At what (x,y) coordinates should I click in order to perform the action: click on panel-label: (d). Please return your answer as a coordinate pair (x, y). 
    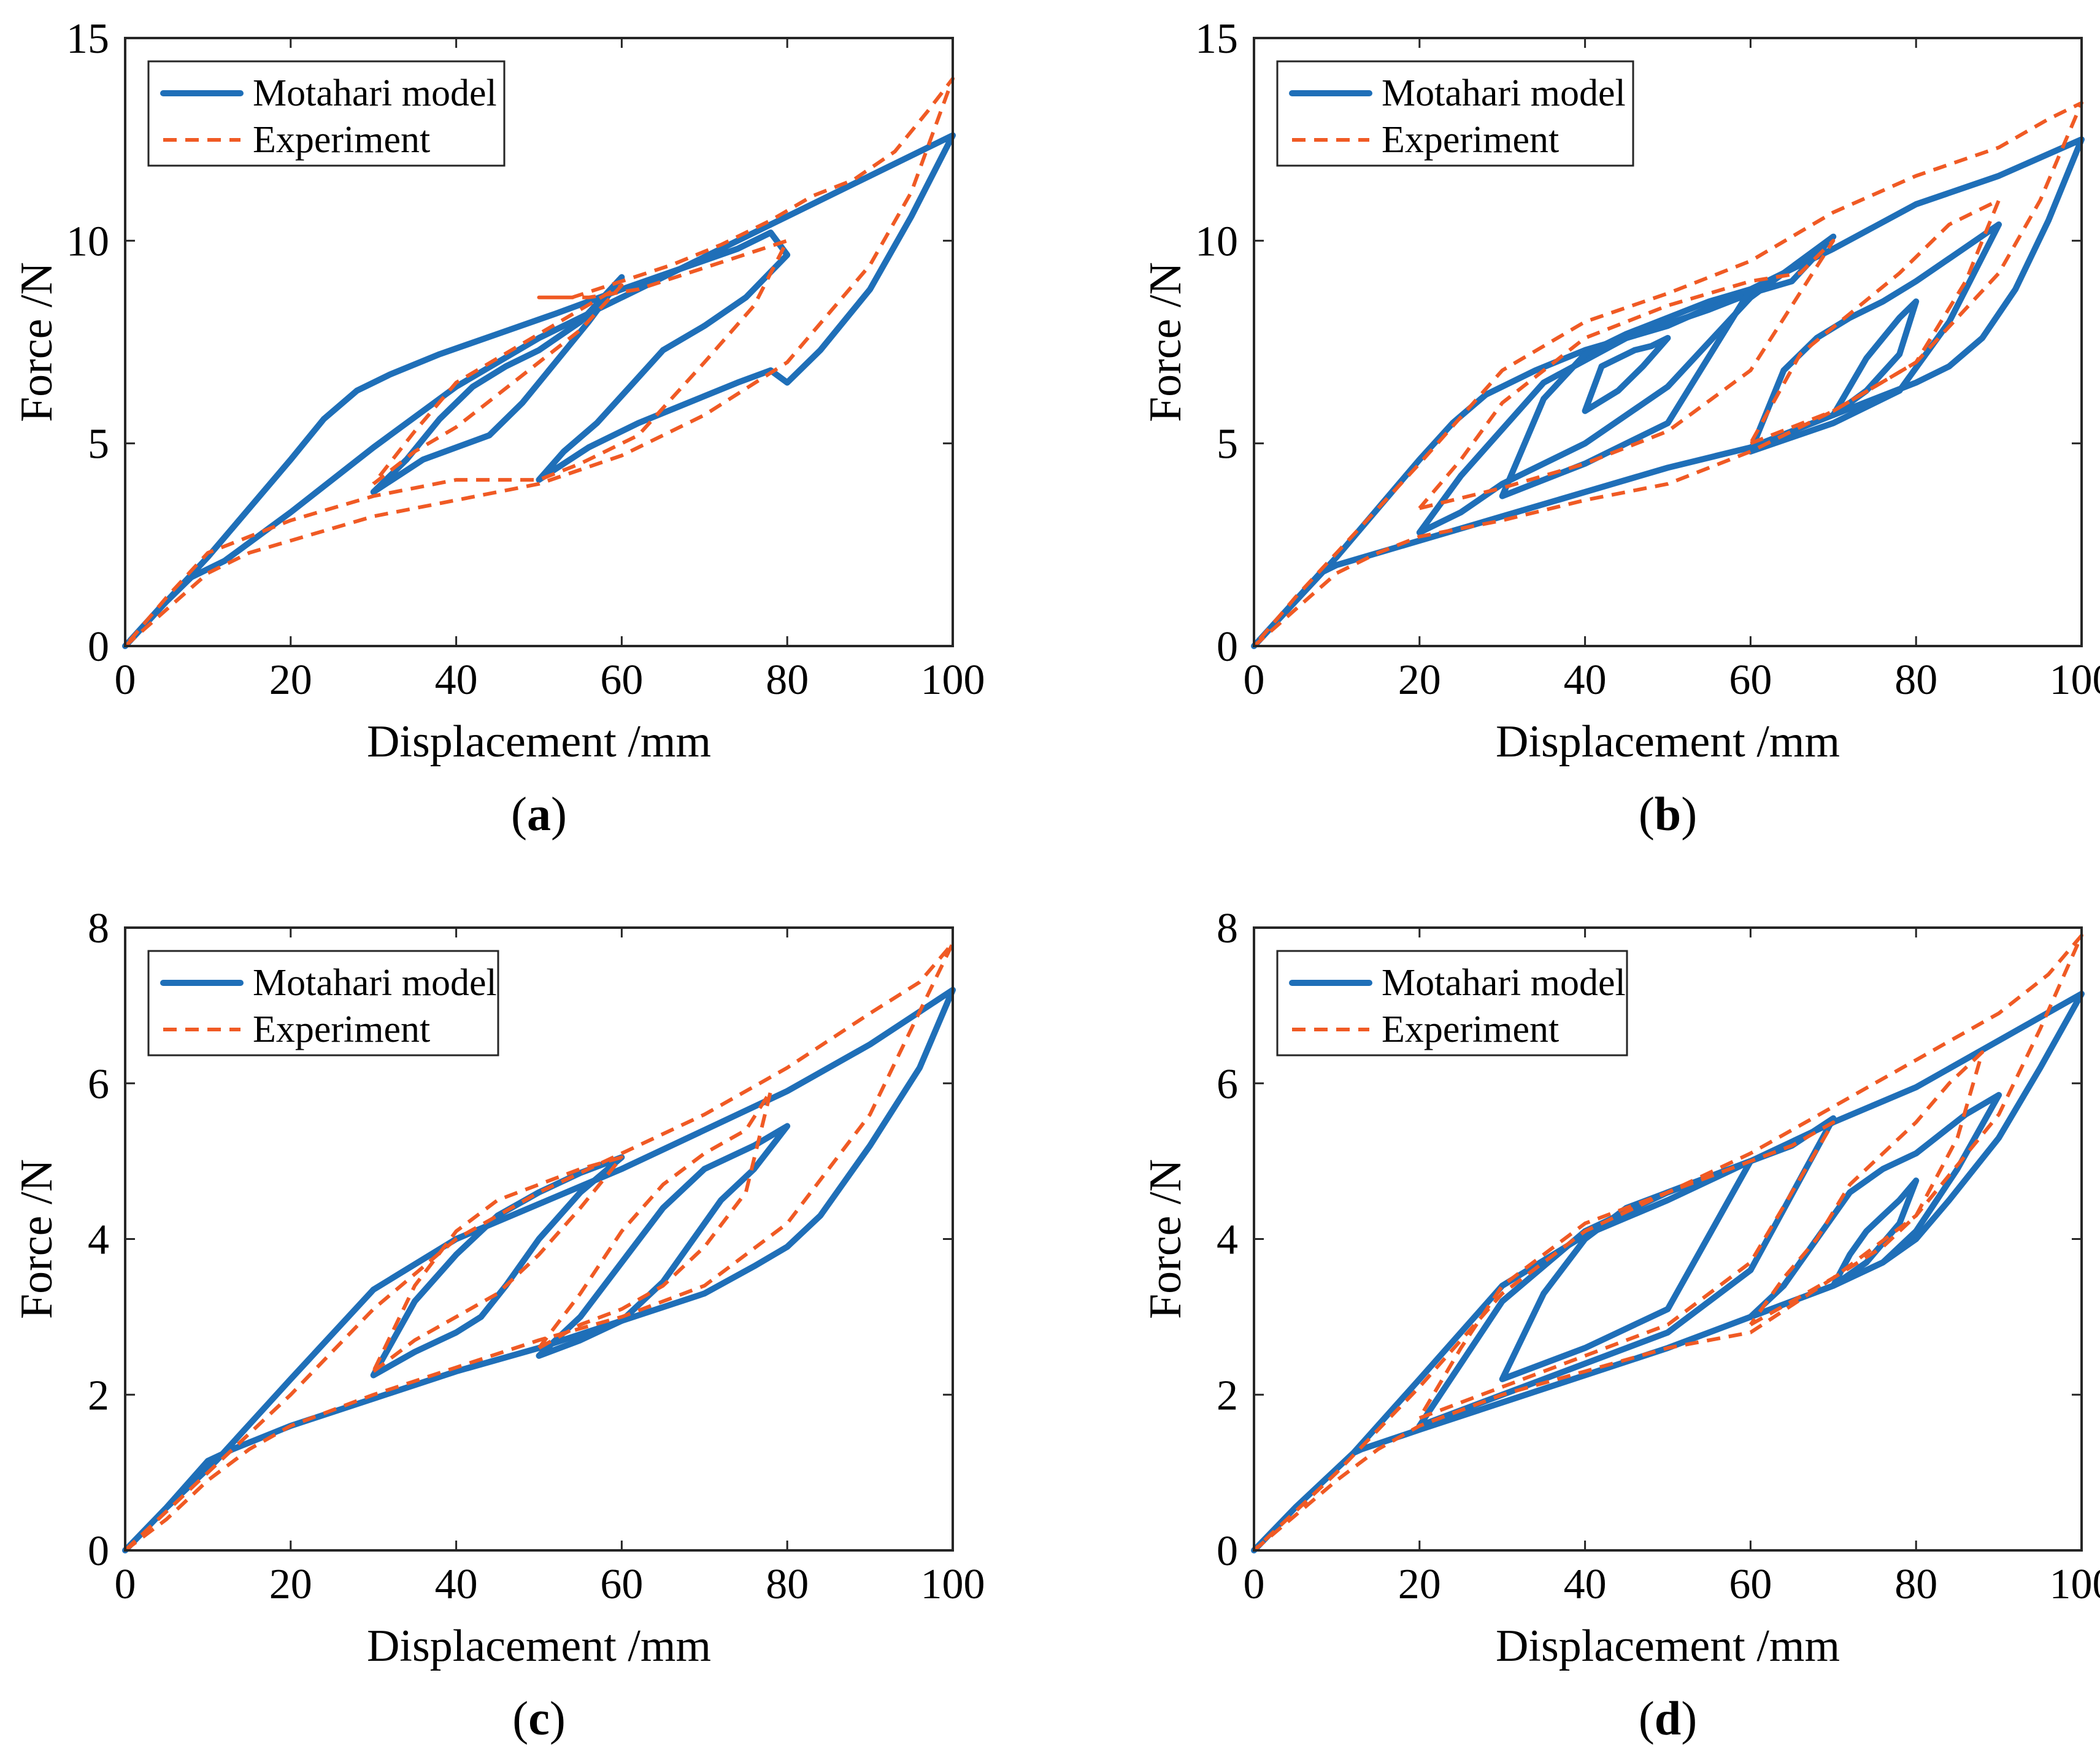
    Looking at the image, I should click on (1668, 1718).